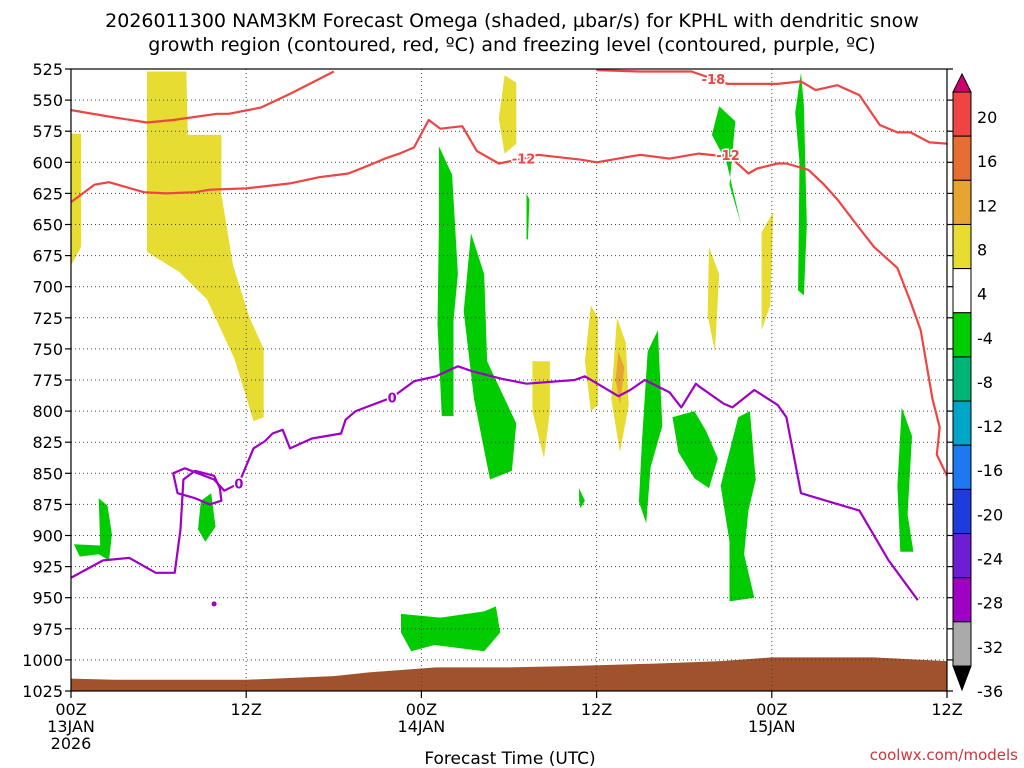 The width and height of the screenshot is (1024, 768). Describe the element at coordinates (47, 193) in the screenshot. I see `y-tick-label: 625` at that location.